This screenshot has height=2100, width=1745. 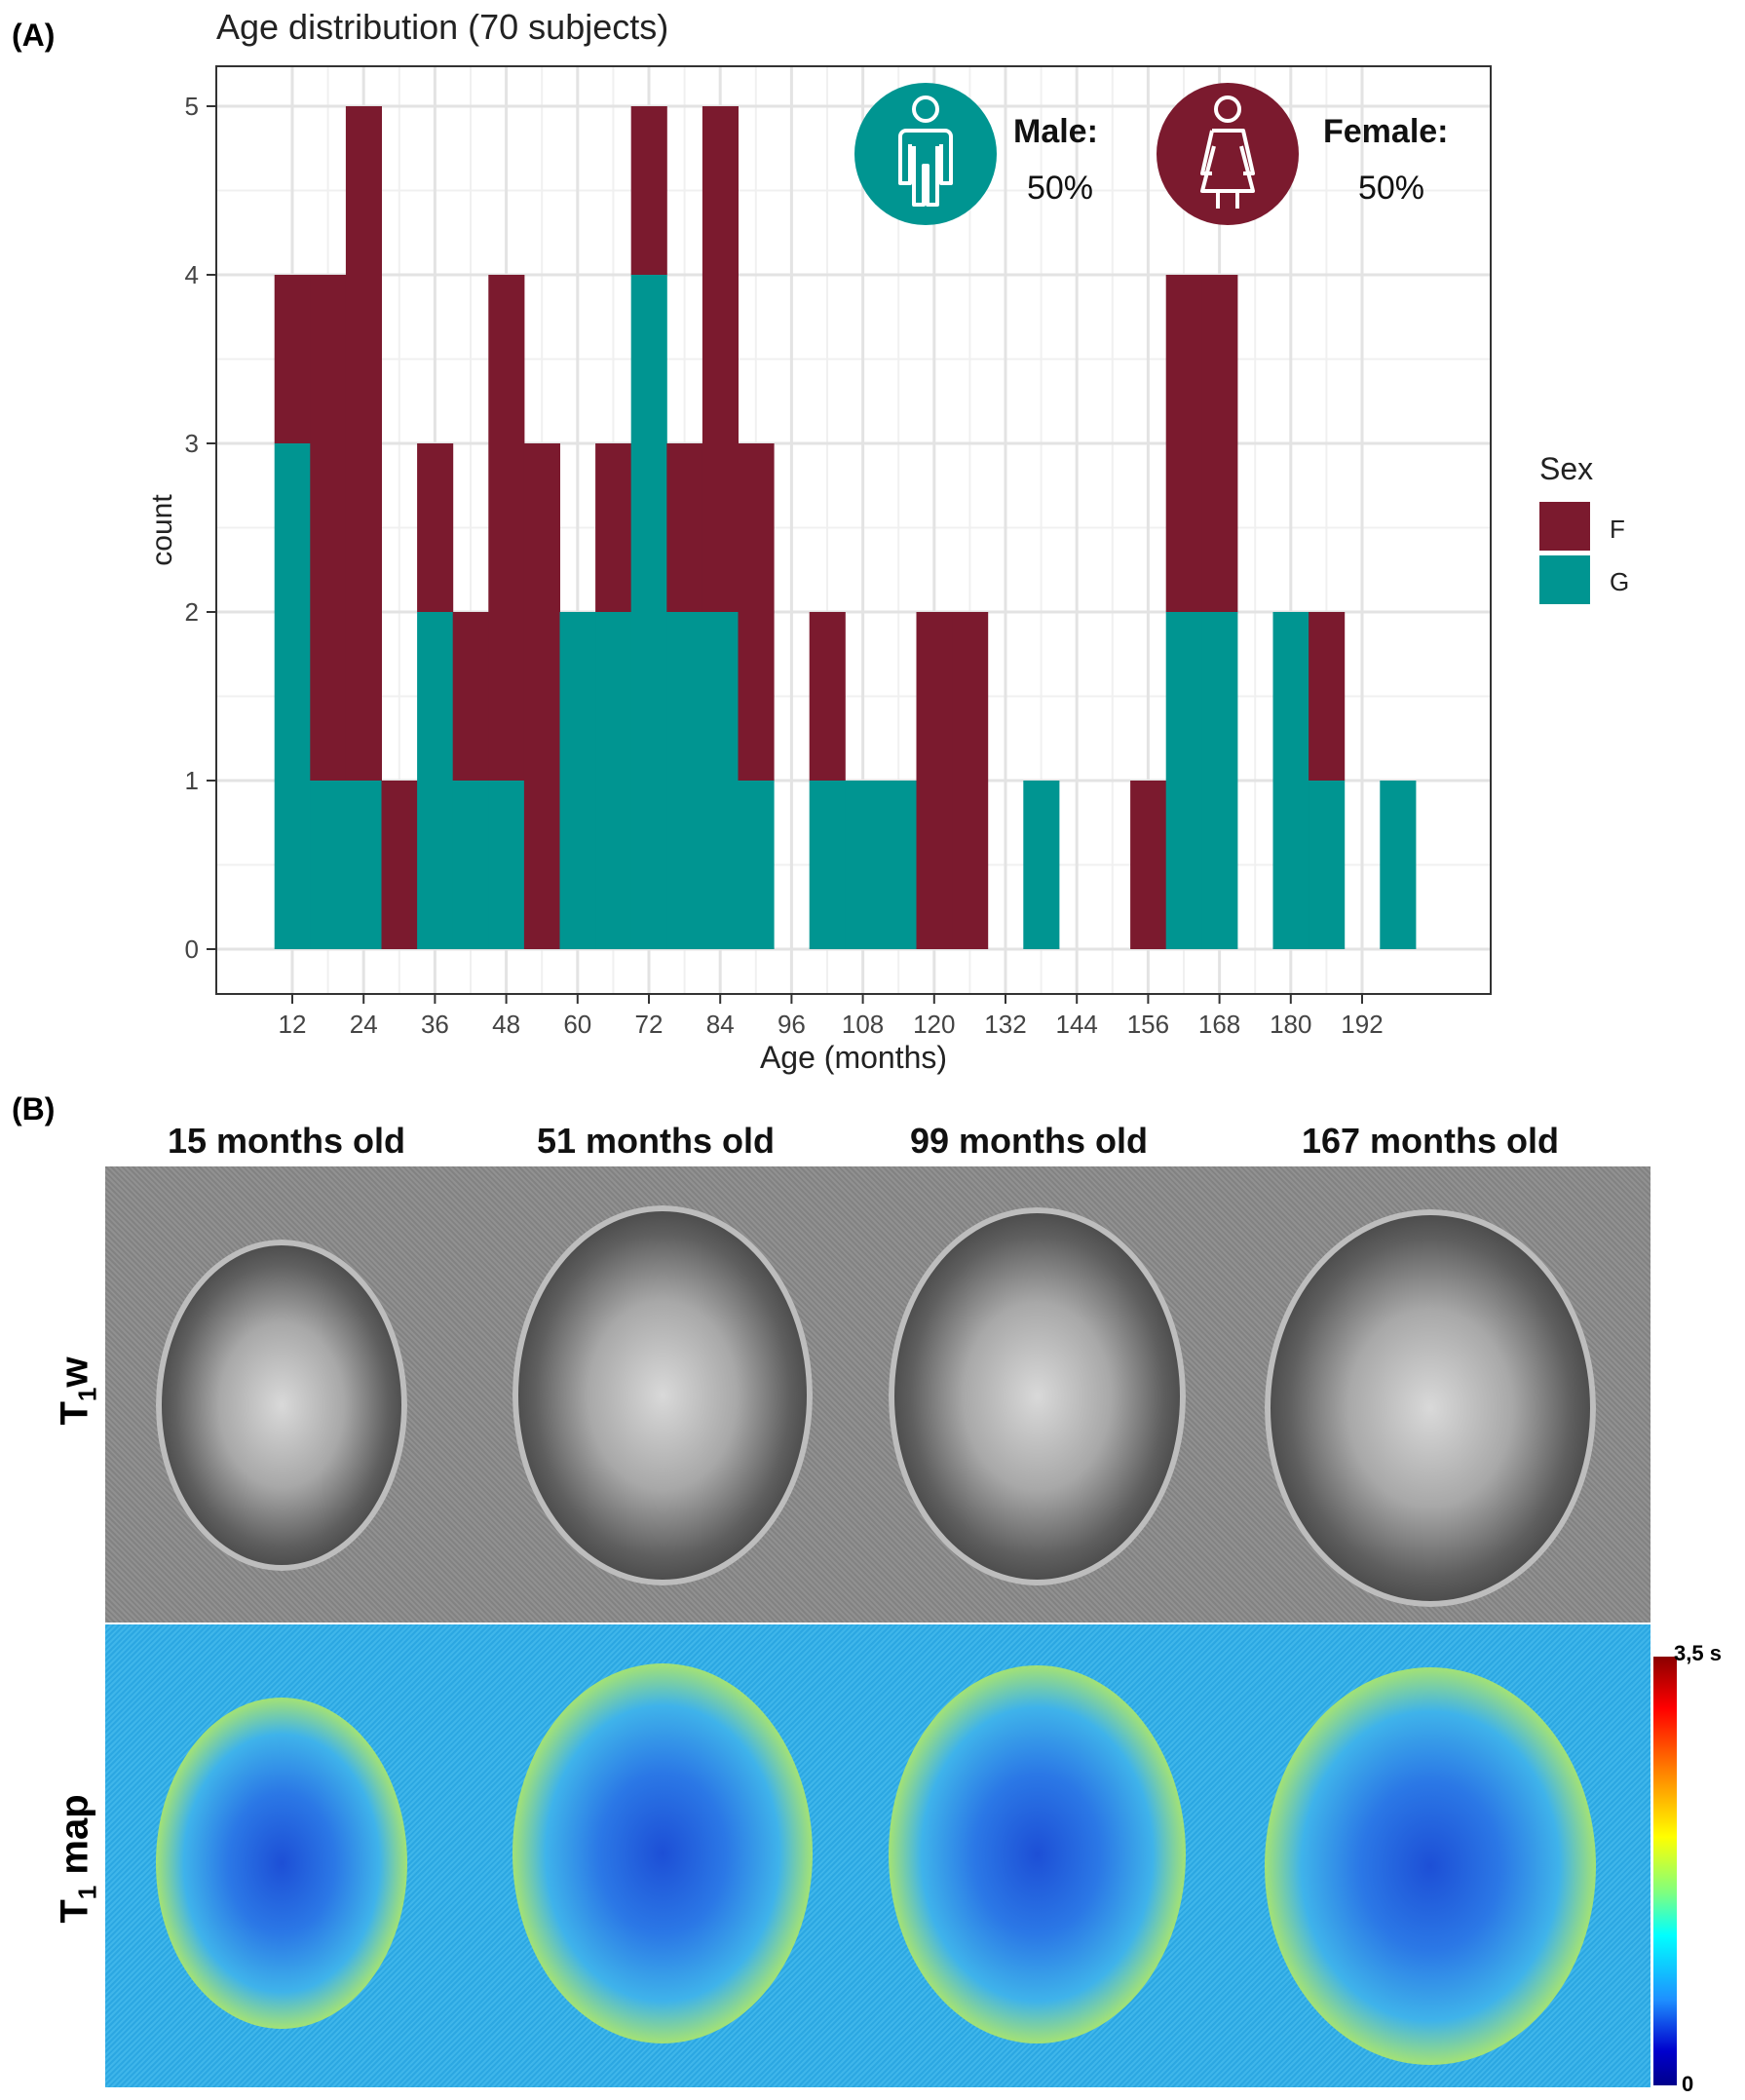 I want to click on x-tick-label-192: 192, so click(x=1362, y=1024).